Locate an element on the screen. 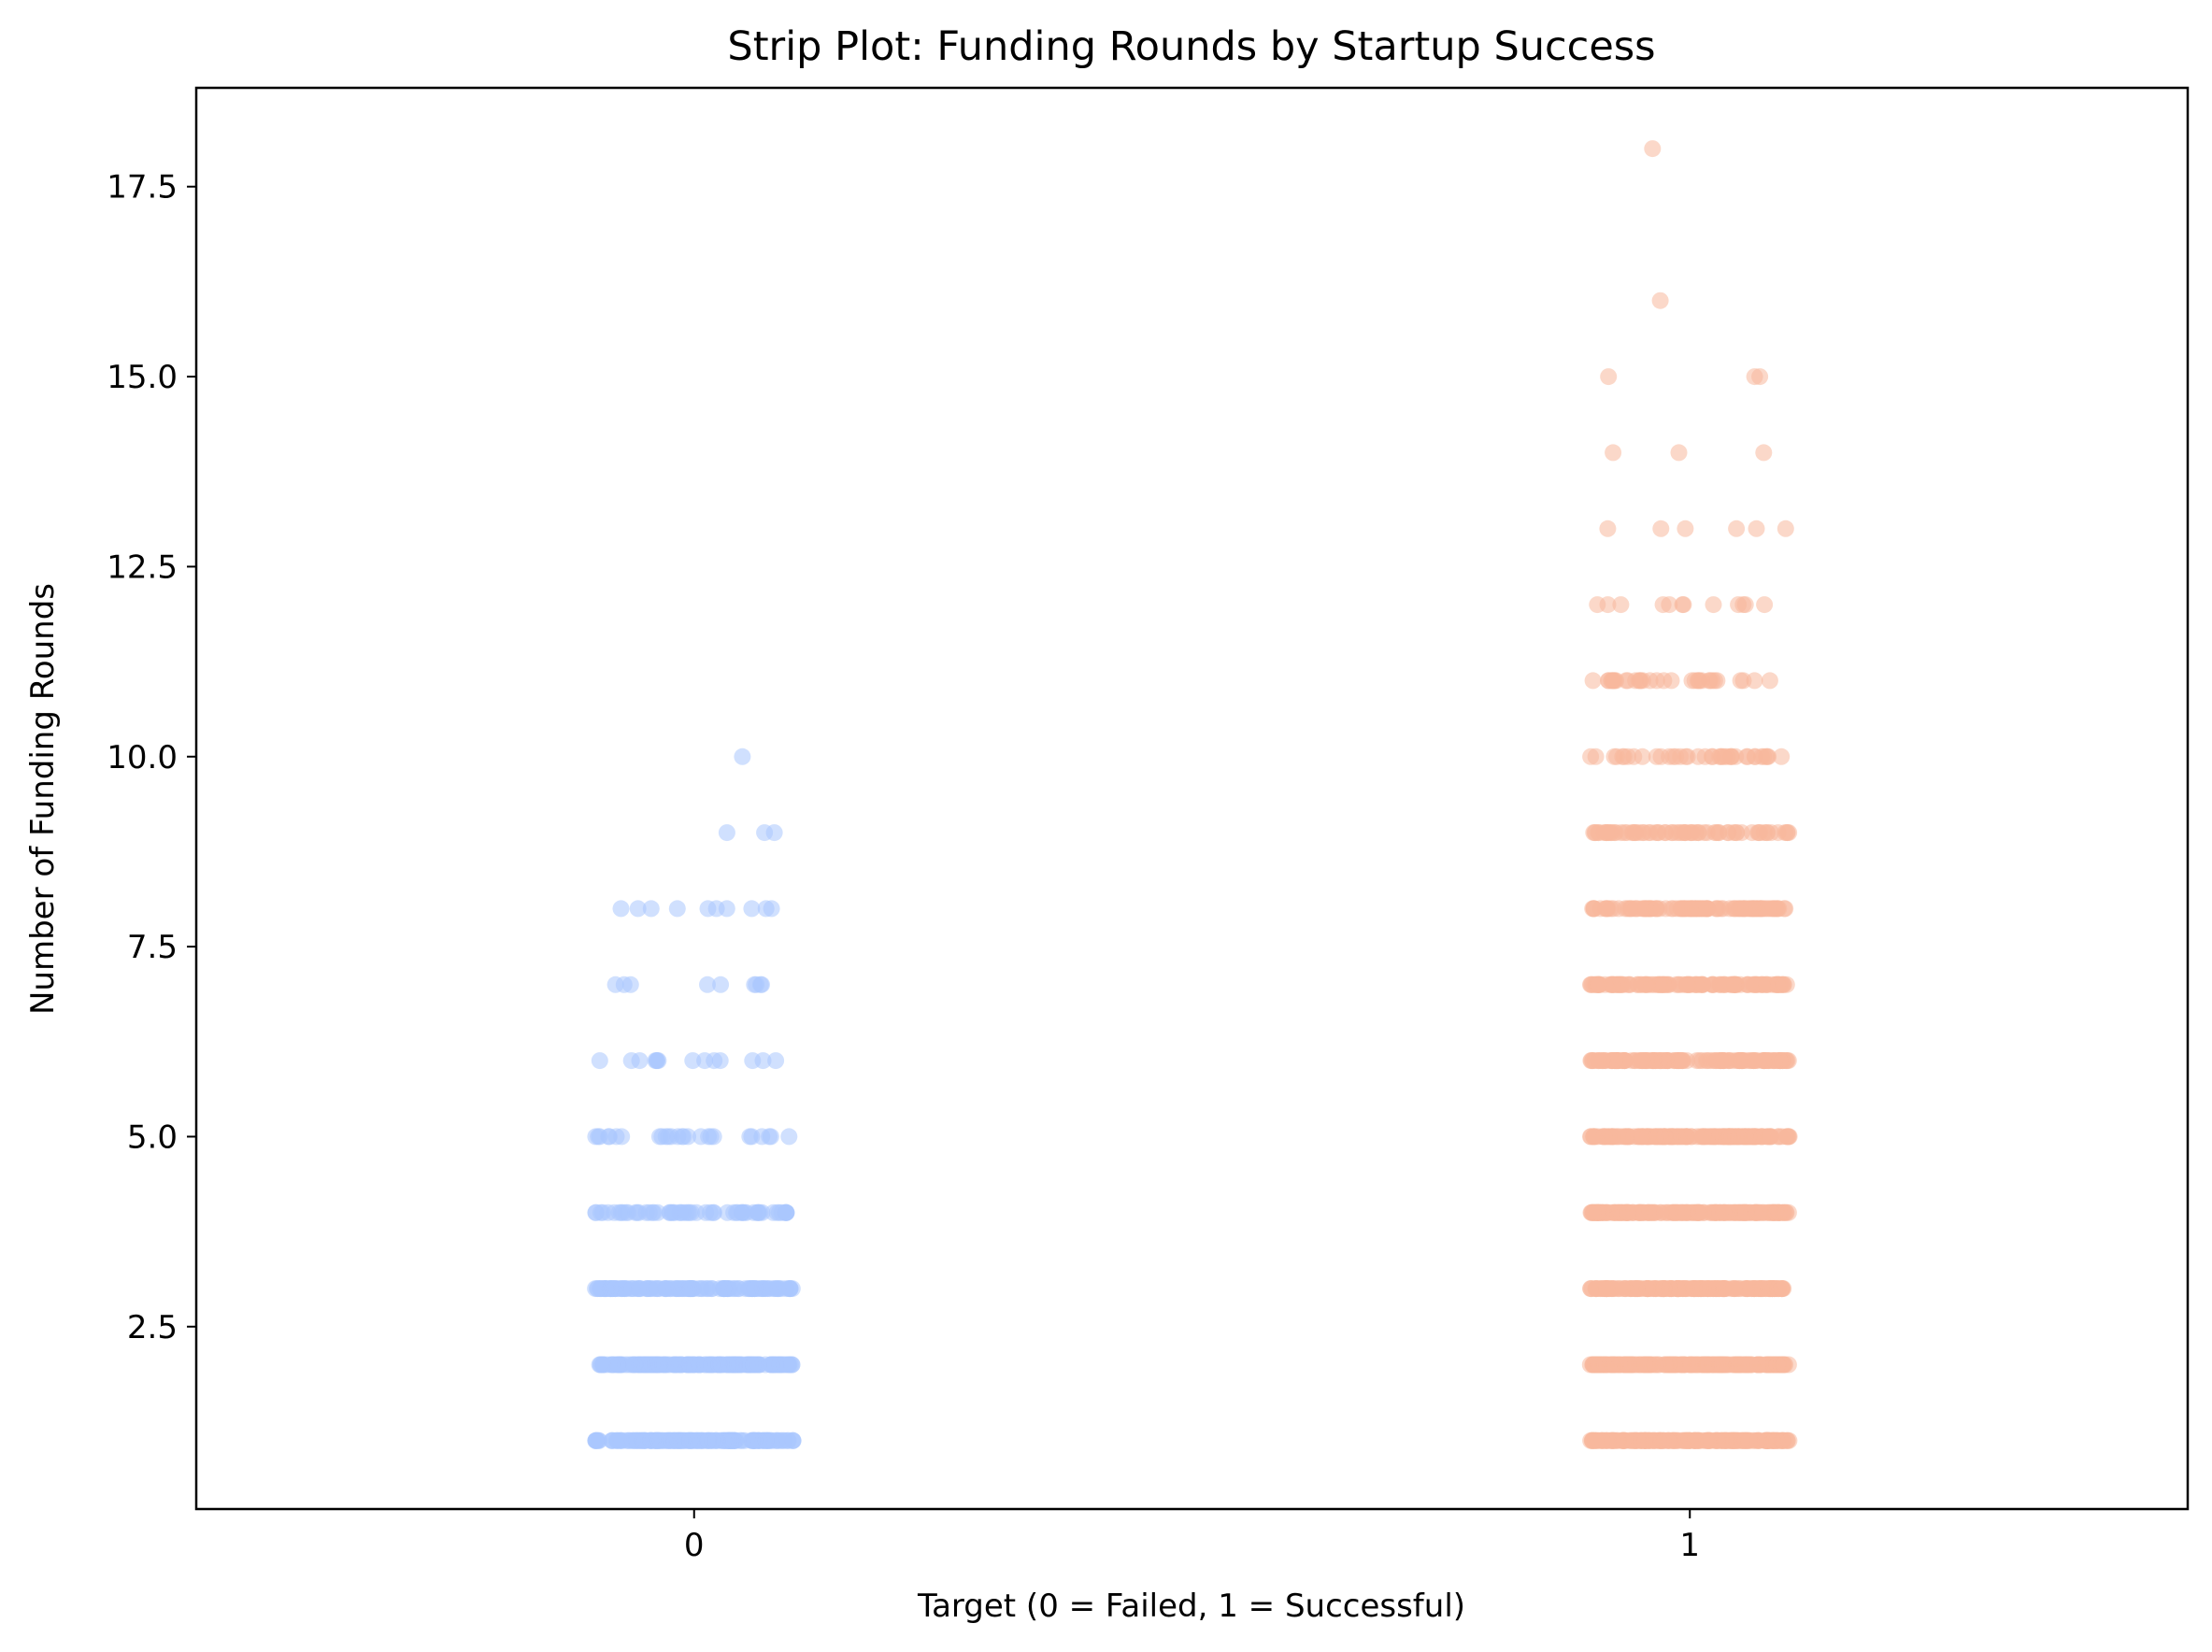  y-axis-label: Number of Funding Rounds is located at coordinates (43, 799).